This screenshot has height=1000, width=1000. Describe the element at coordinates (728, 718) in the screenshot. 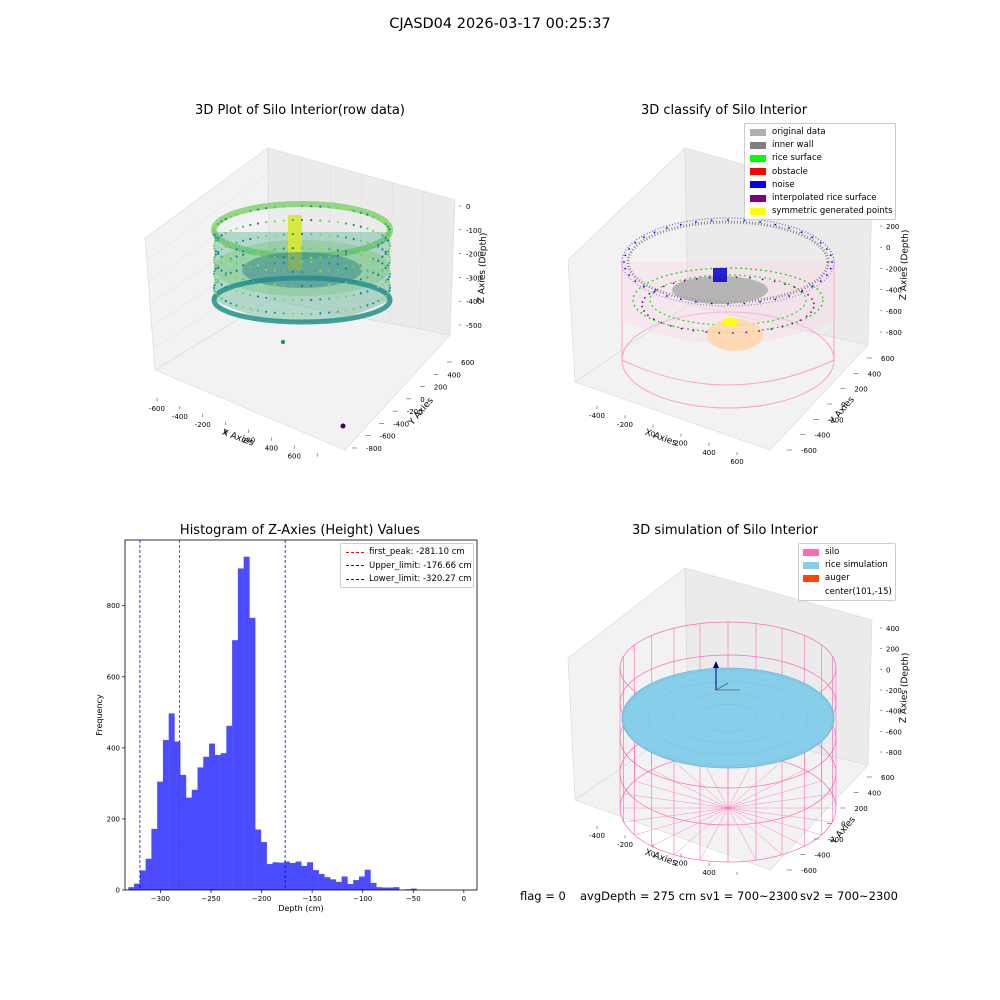

I see `rice-mesh-line` at that location.